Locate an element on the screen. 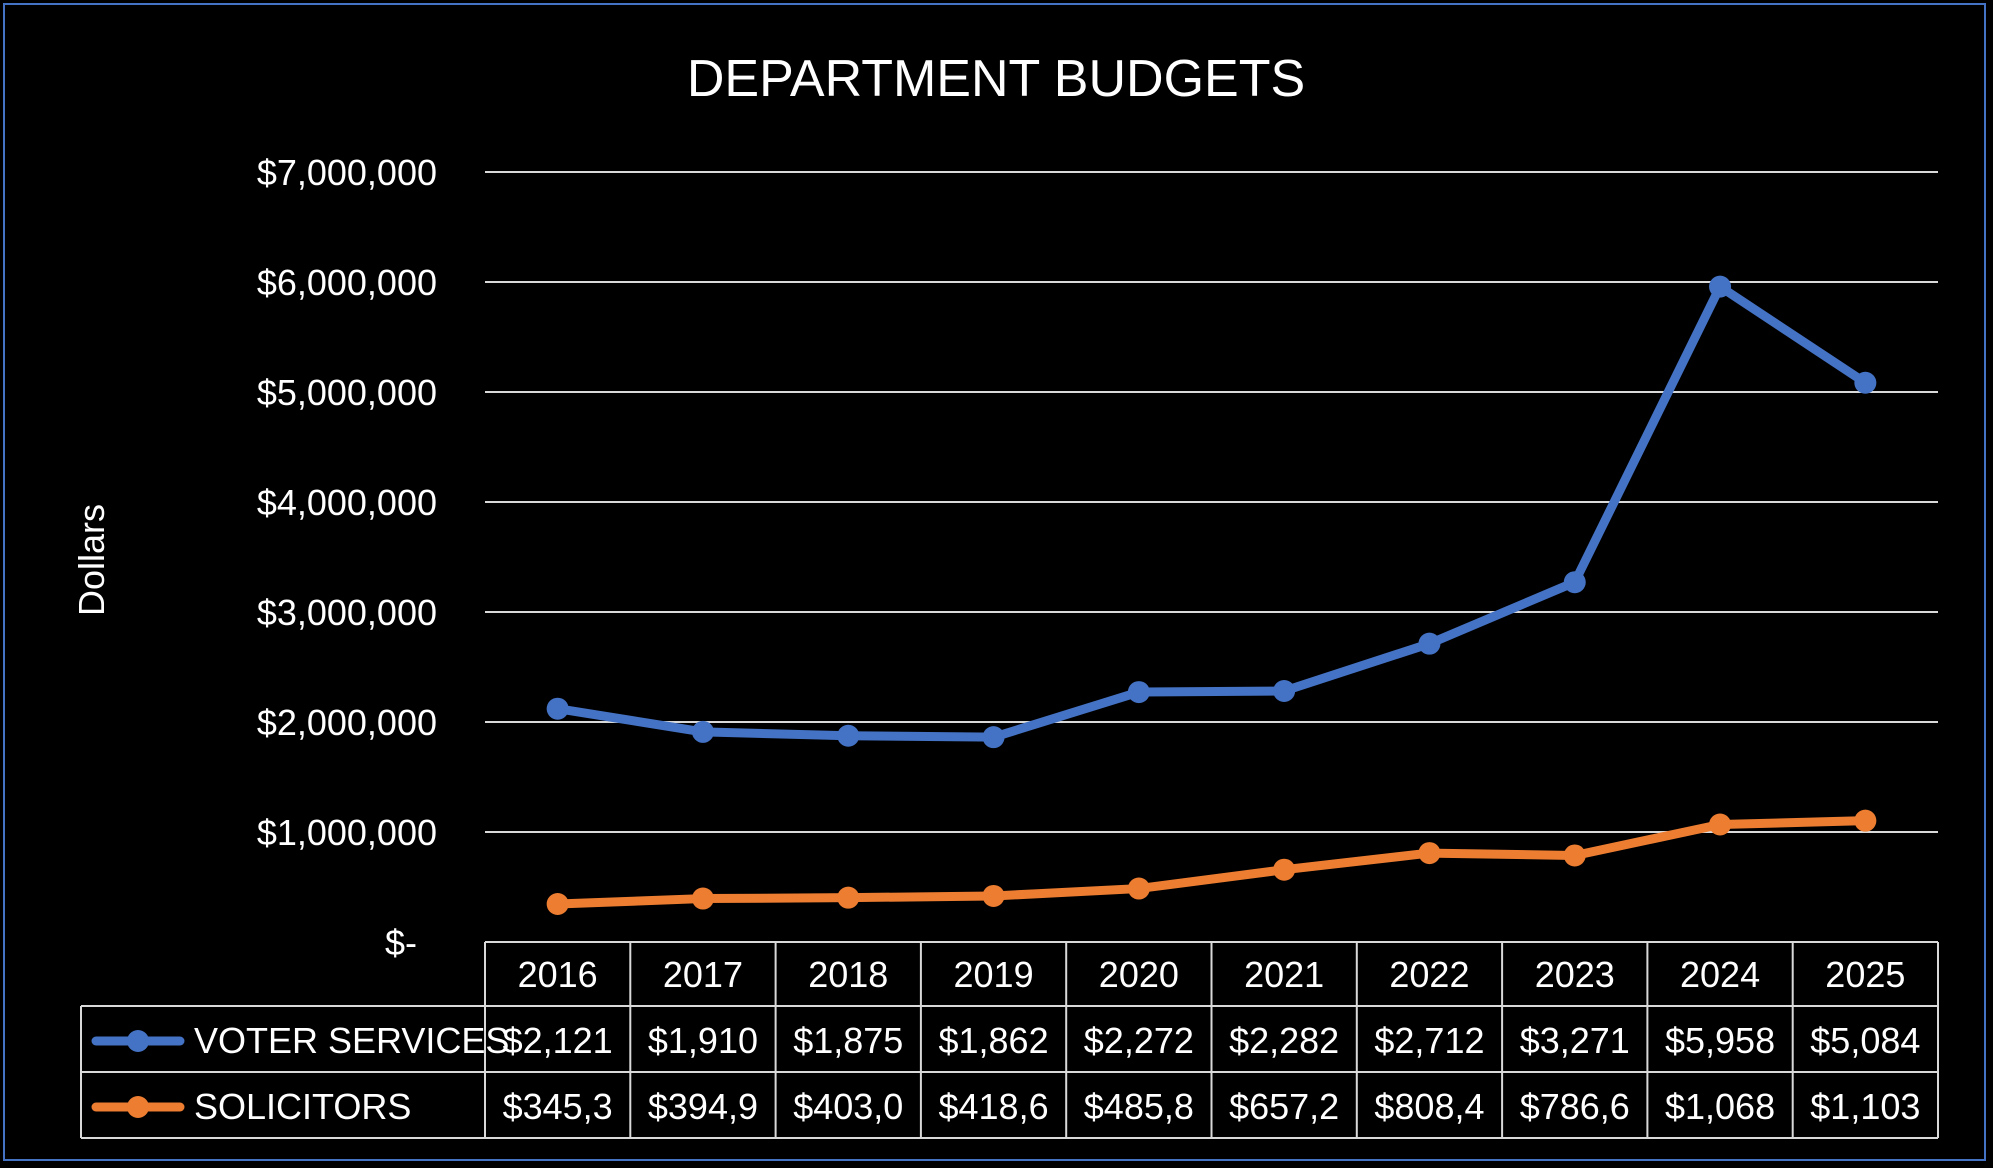 Image resolution: width=1993 pixels, height=1168 pixels. chart-title: DEPARTMENT BUDGETS is located at coordinates (996, 79).